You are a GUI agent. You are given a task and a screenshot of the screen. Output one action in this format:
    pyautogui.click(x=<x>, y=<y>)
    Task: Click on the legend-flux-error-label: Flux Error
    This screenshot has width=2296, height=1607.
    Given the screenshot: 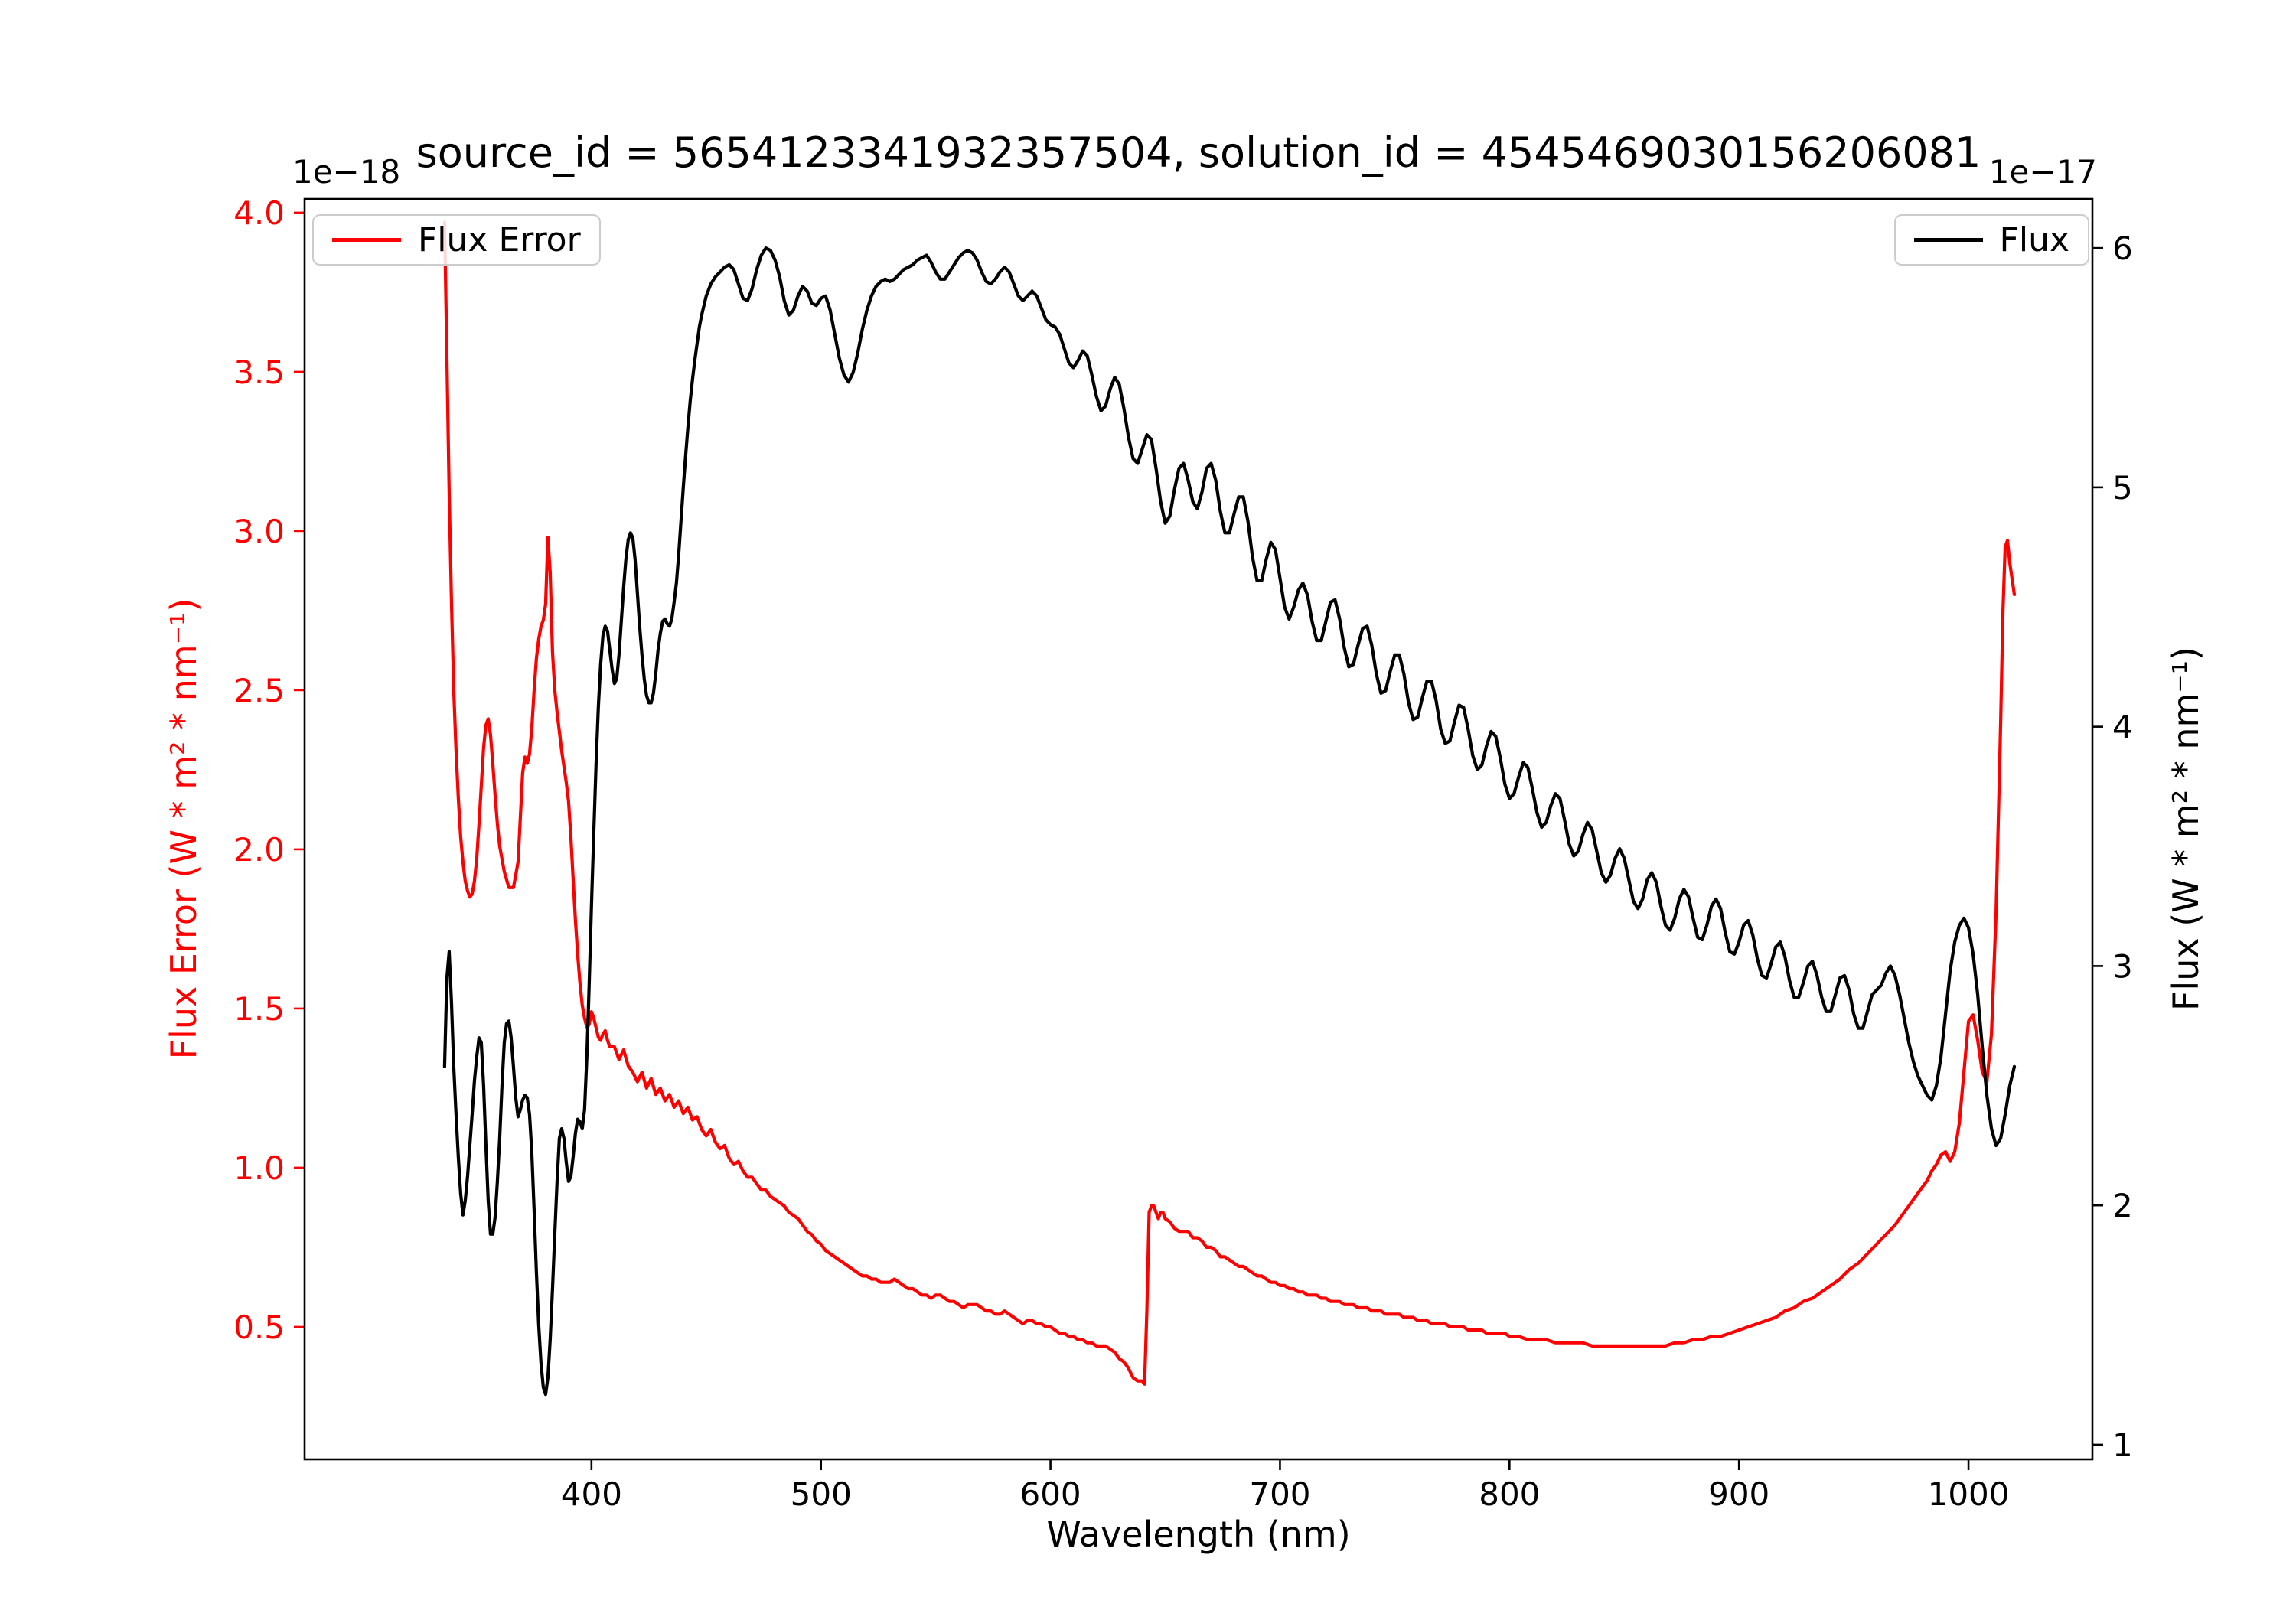 What is the action you would take?
    pyautogui.click(x=499, y=239)
    